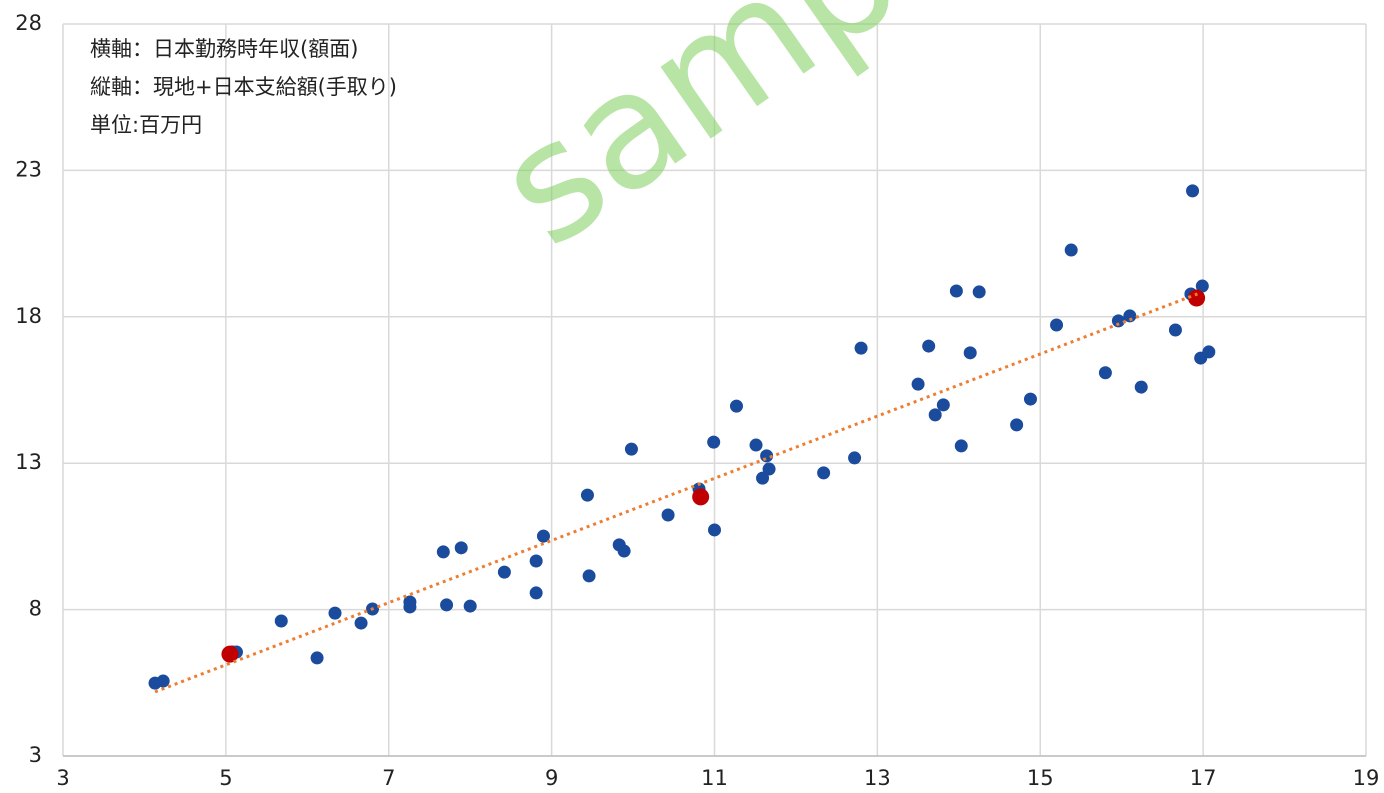 The width and height of the screenshot is (1384, 793). Describe the element at coordinates (551, 778) in the screenshot. I see `x-tick-label: 9` at that location.